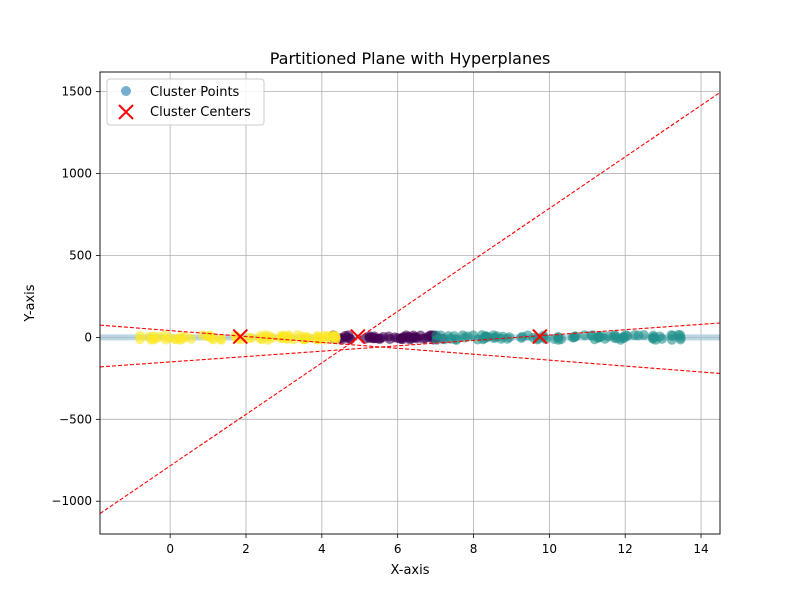  I want to click on legend: Cluster Points Cluster Centers, so click(185, 102).